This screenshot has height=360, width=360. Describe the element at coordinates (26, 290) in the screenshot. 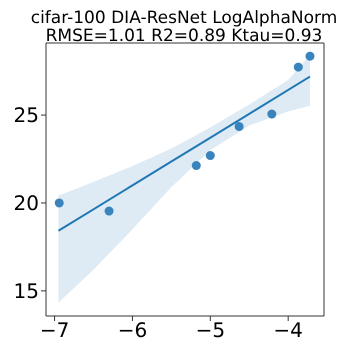

I see `y-tick-label: 15` at that location.